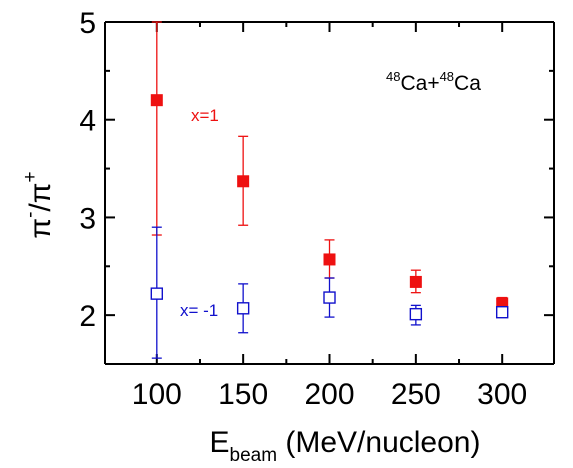  I want to click on y-label-denominator-sup: +, so click(30, 176).